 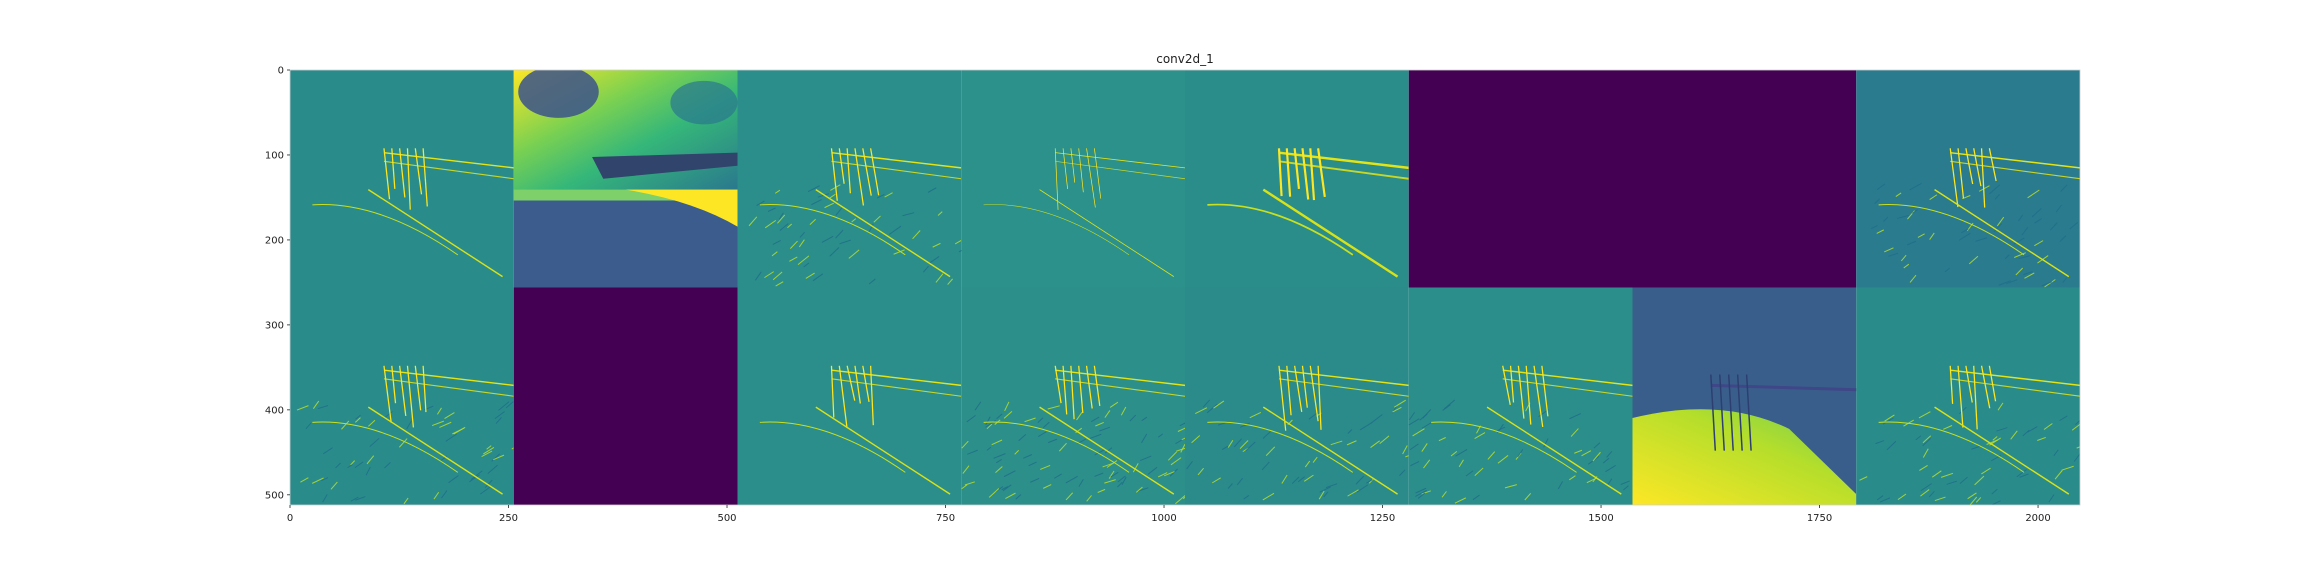 I want to click on x-tick-label: 500, so click(x=726, y=518).